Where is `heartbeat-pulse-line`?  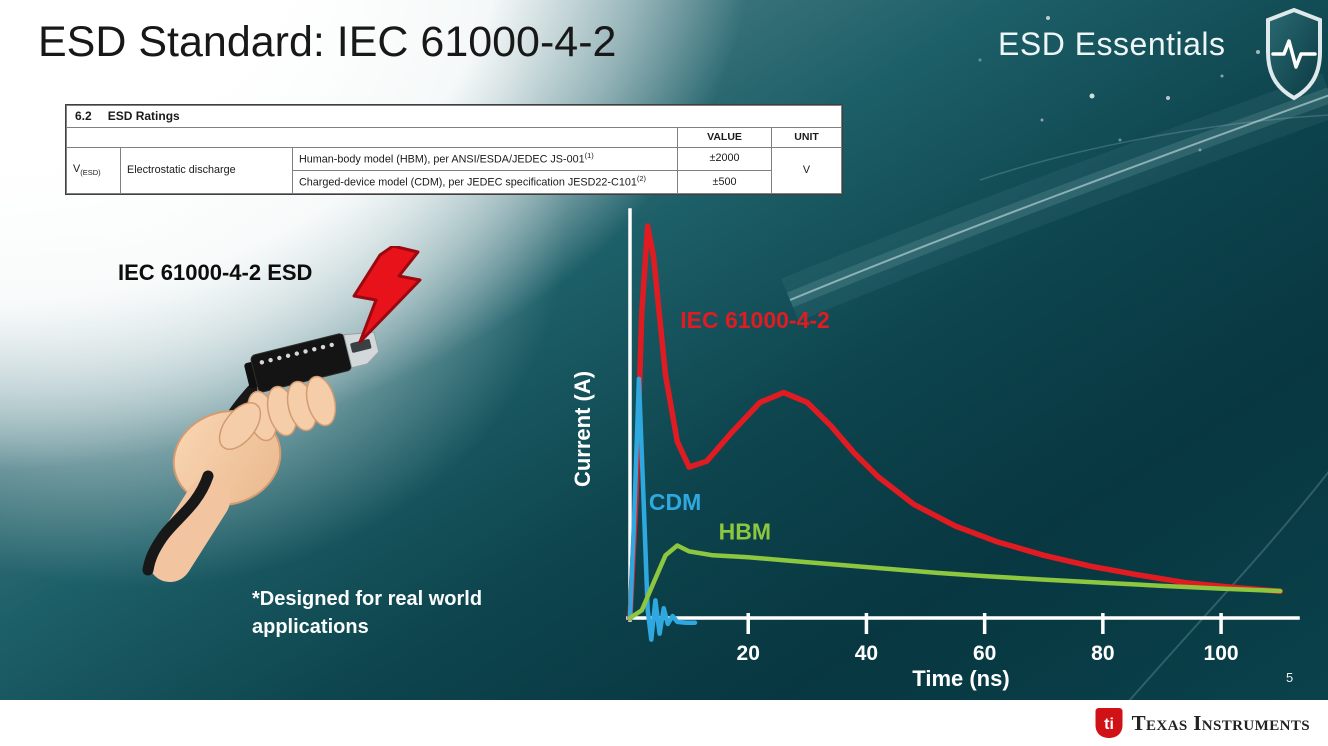 heartbeat-pulse-line is located at coordinates (1294, 54).